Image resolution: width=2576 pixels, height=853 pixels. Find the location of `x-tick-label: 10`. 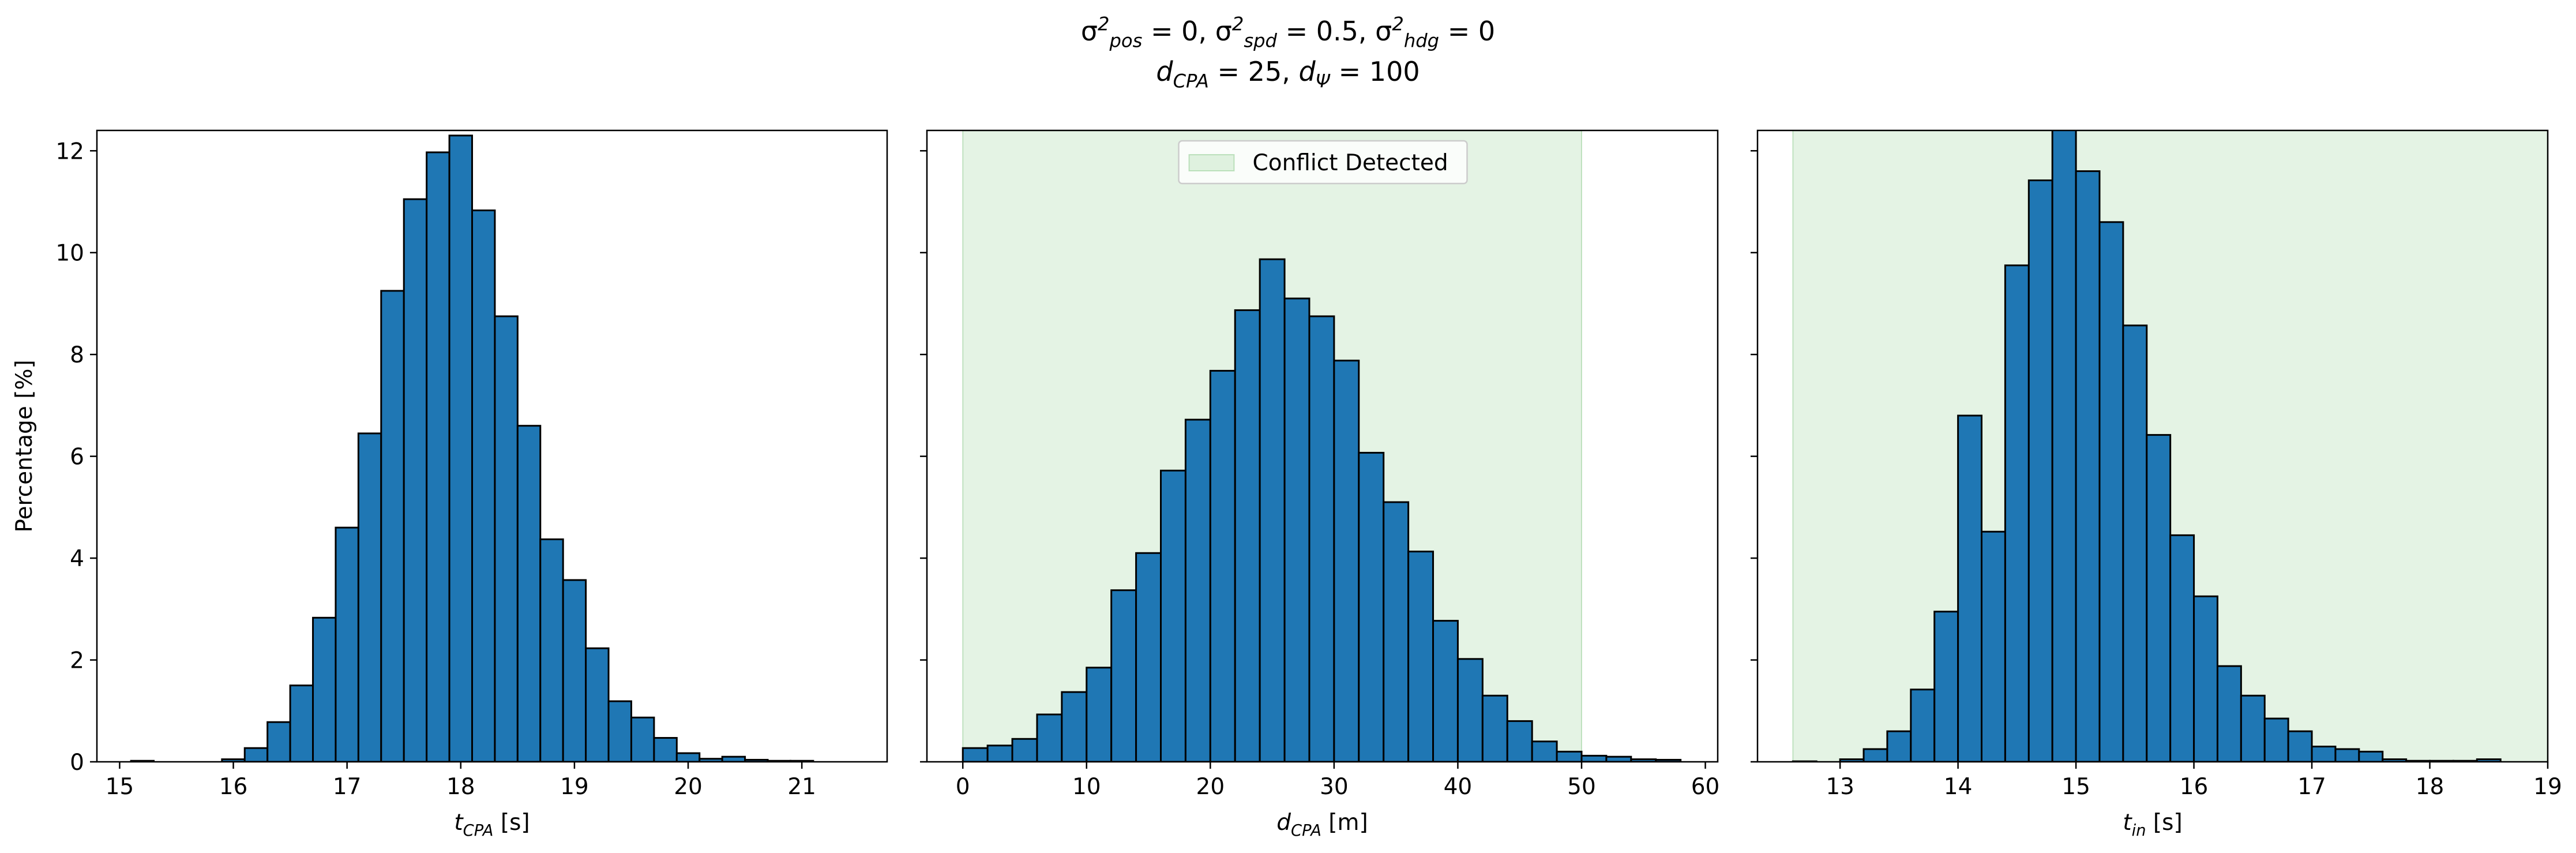

x-tick-label: 10 is located at coordinates (1086, 787).